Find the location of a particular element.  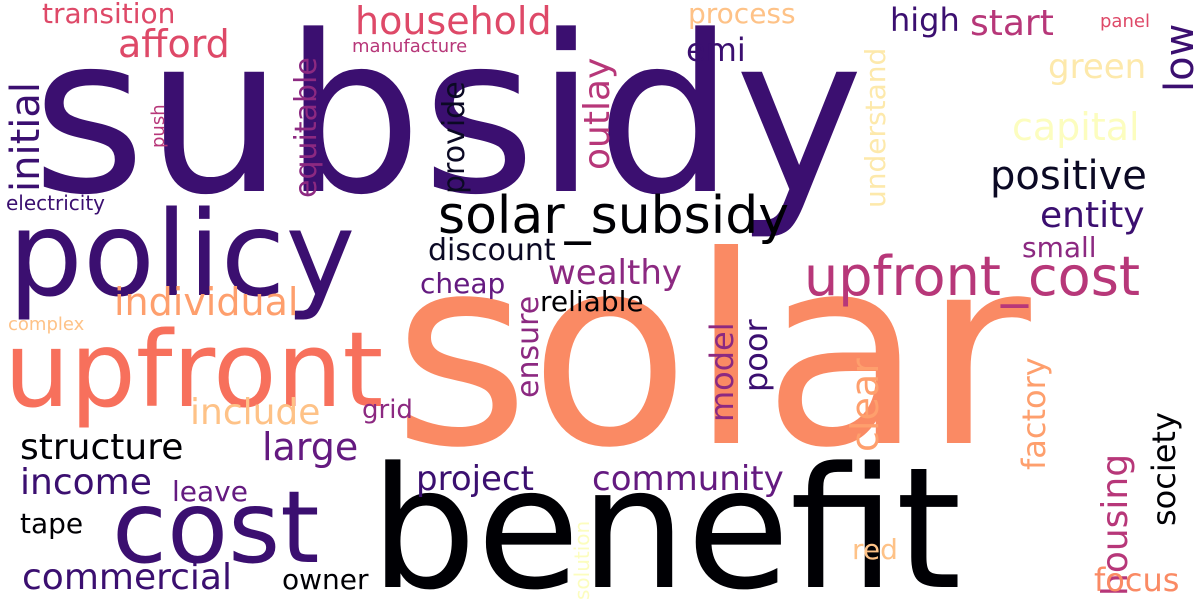

word-low: low is located at coordinates (1178, 57).